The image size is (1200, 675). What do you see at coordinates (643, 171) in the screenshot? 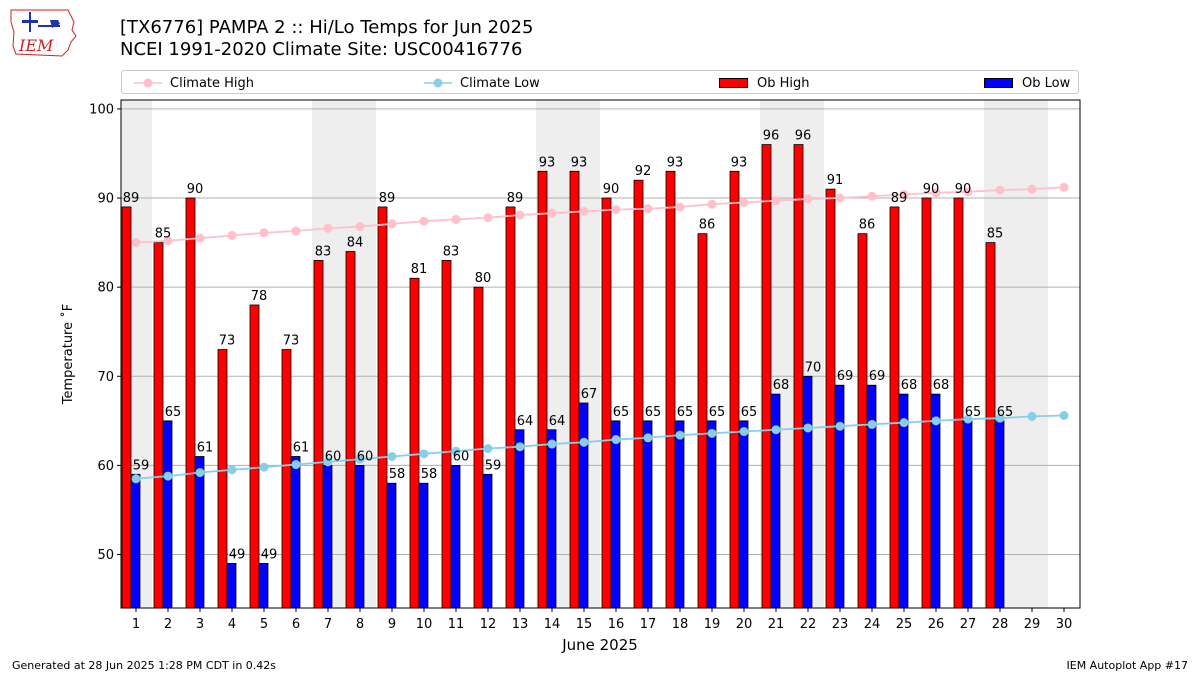
I see `ob-high-label: 92` at bounding box center [643, 171].